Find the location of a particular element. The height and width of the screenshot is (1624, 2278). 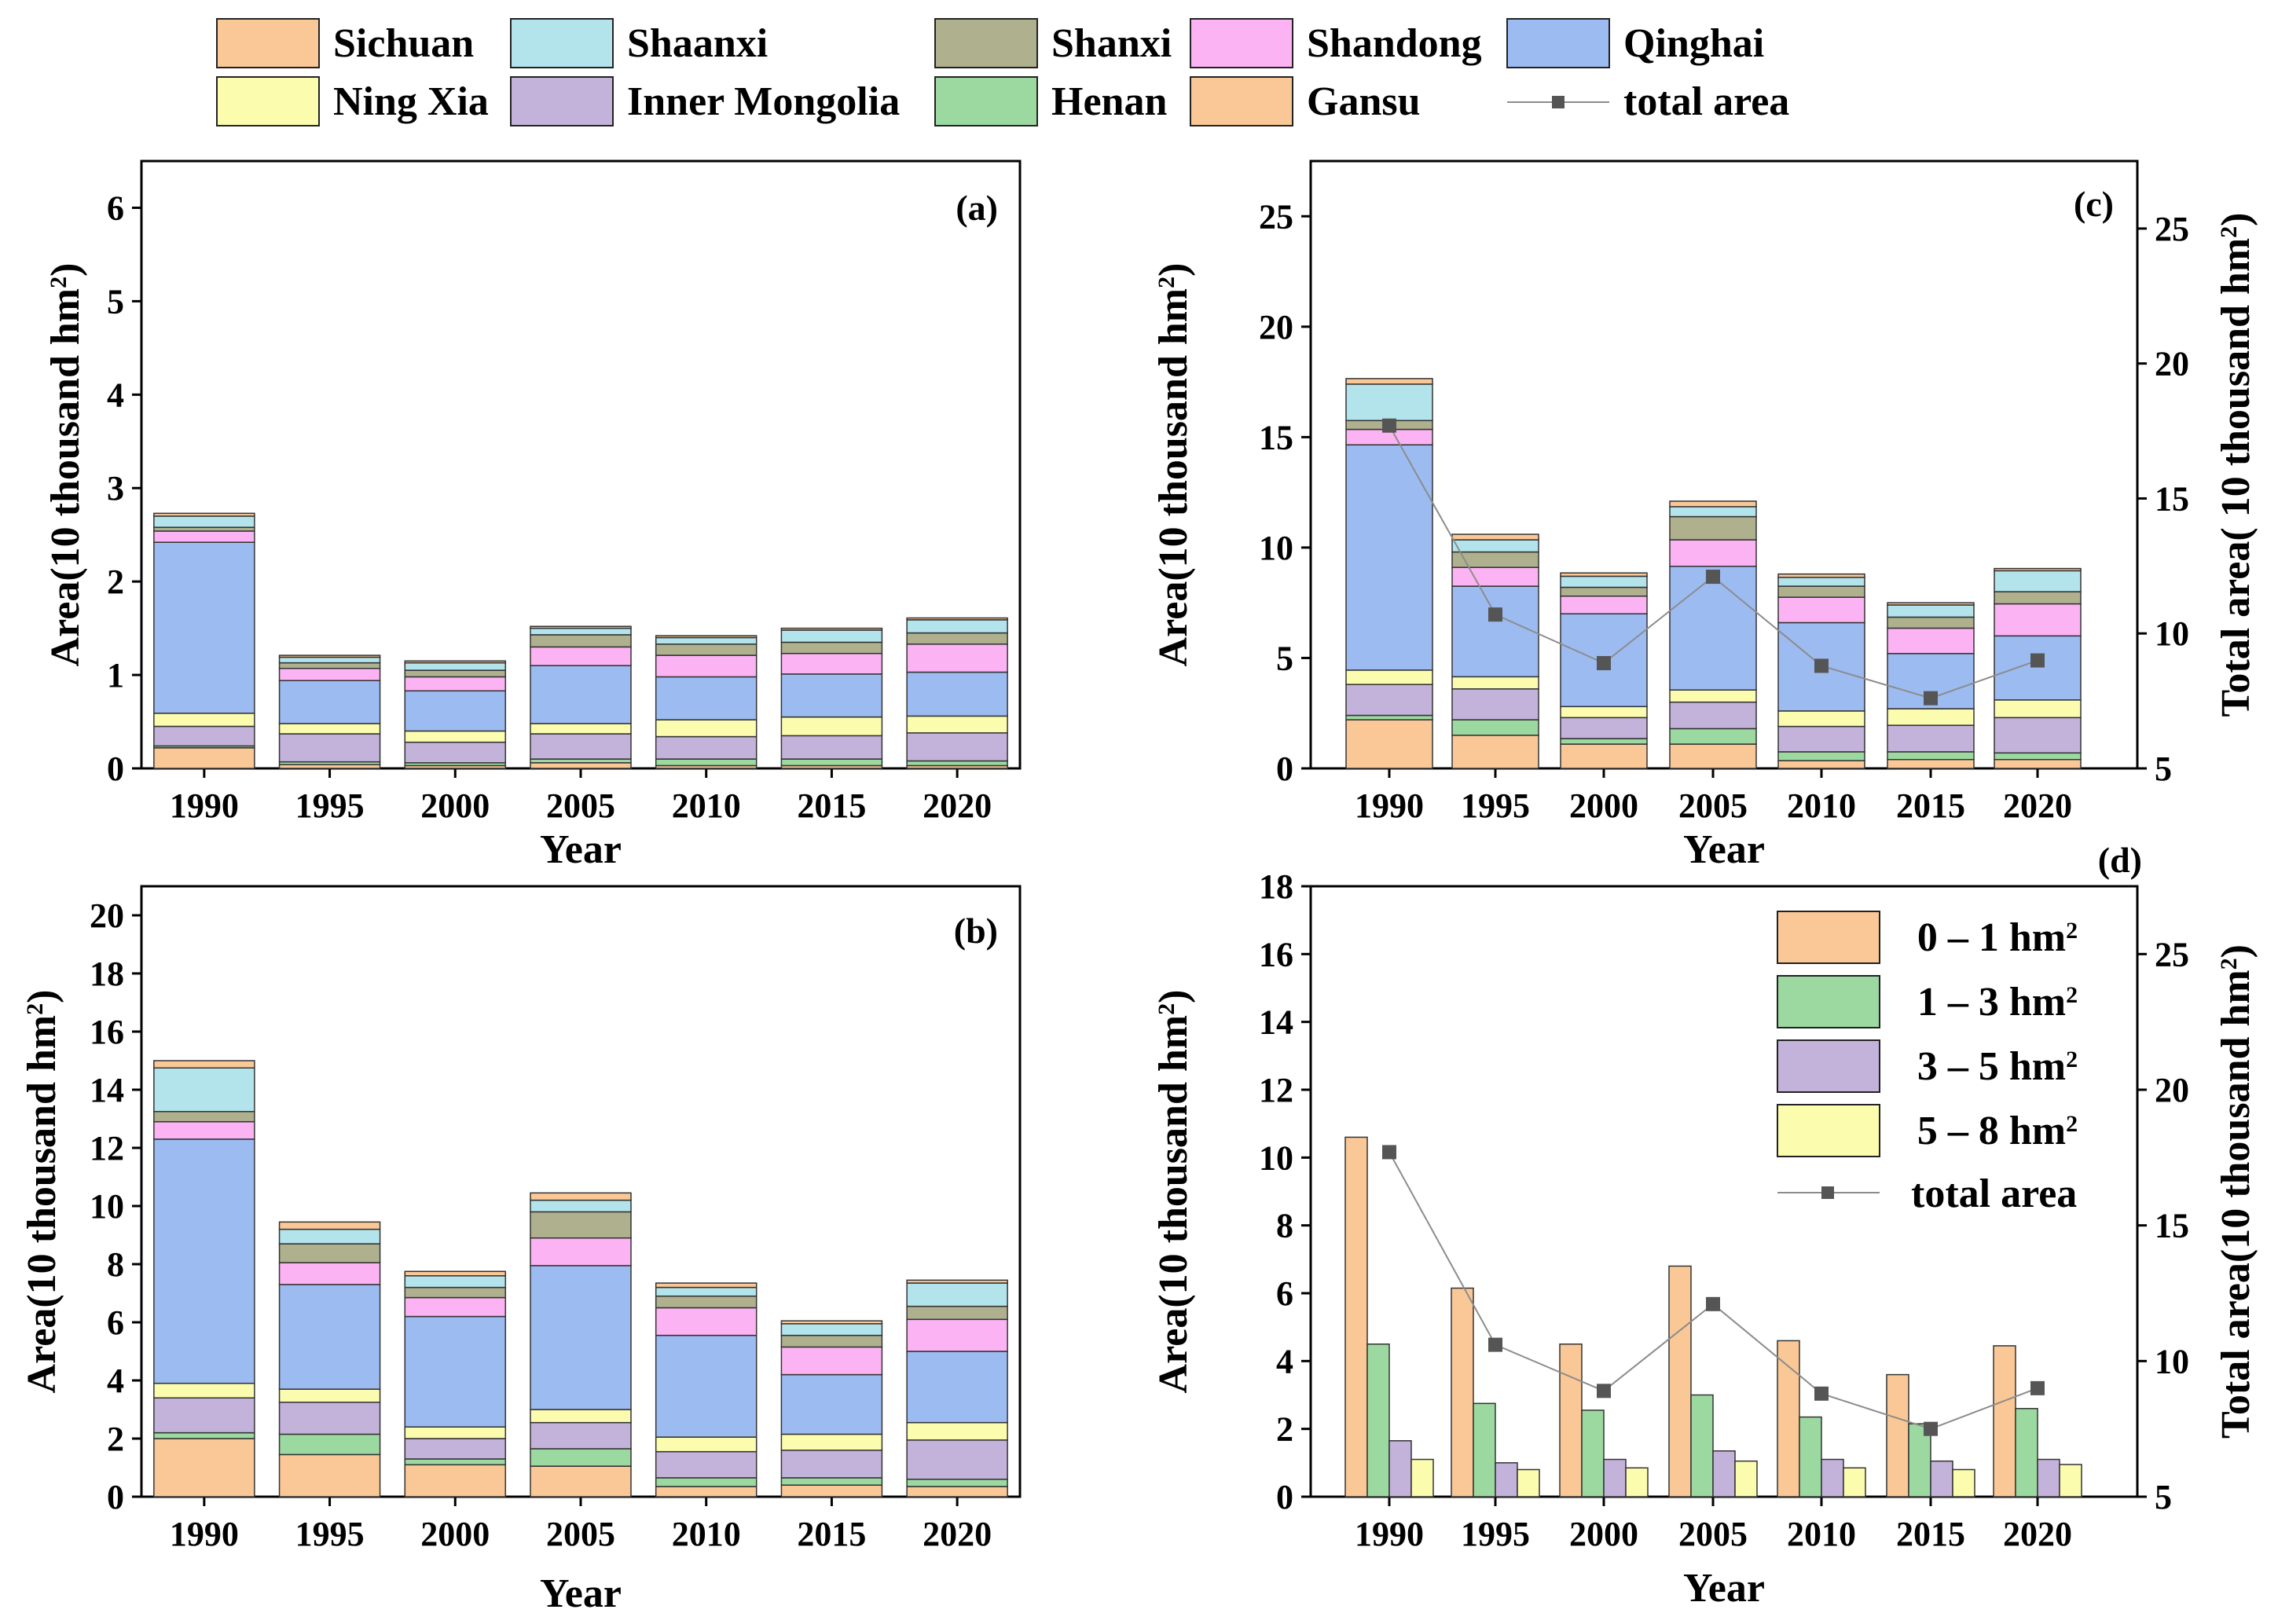

bar-inner-mongolia-2015 is located at coordinates (831, 748).